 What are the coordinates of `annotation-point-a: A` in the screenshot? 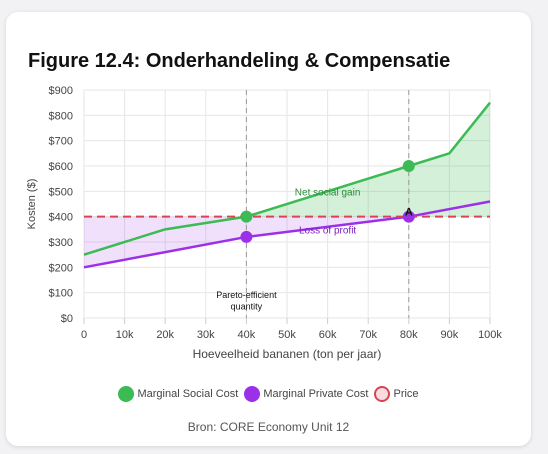 It's located at (409, 213).